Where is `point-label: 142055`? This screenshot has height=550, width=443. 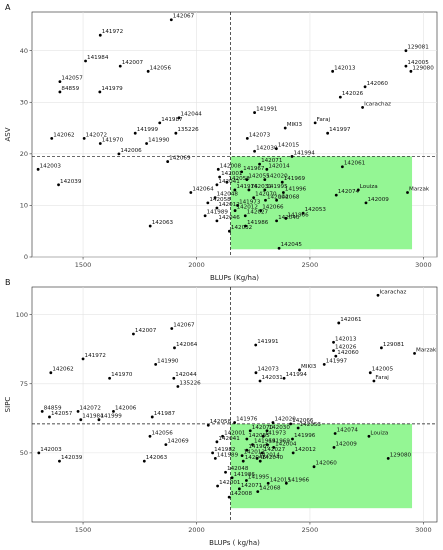
point-label: 142055 is located at coordinates (259, 436).